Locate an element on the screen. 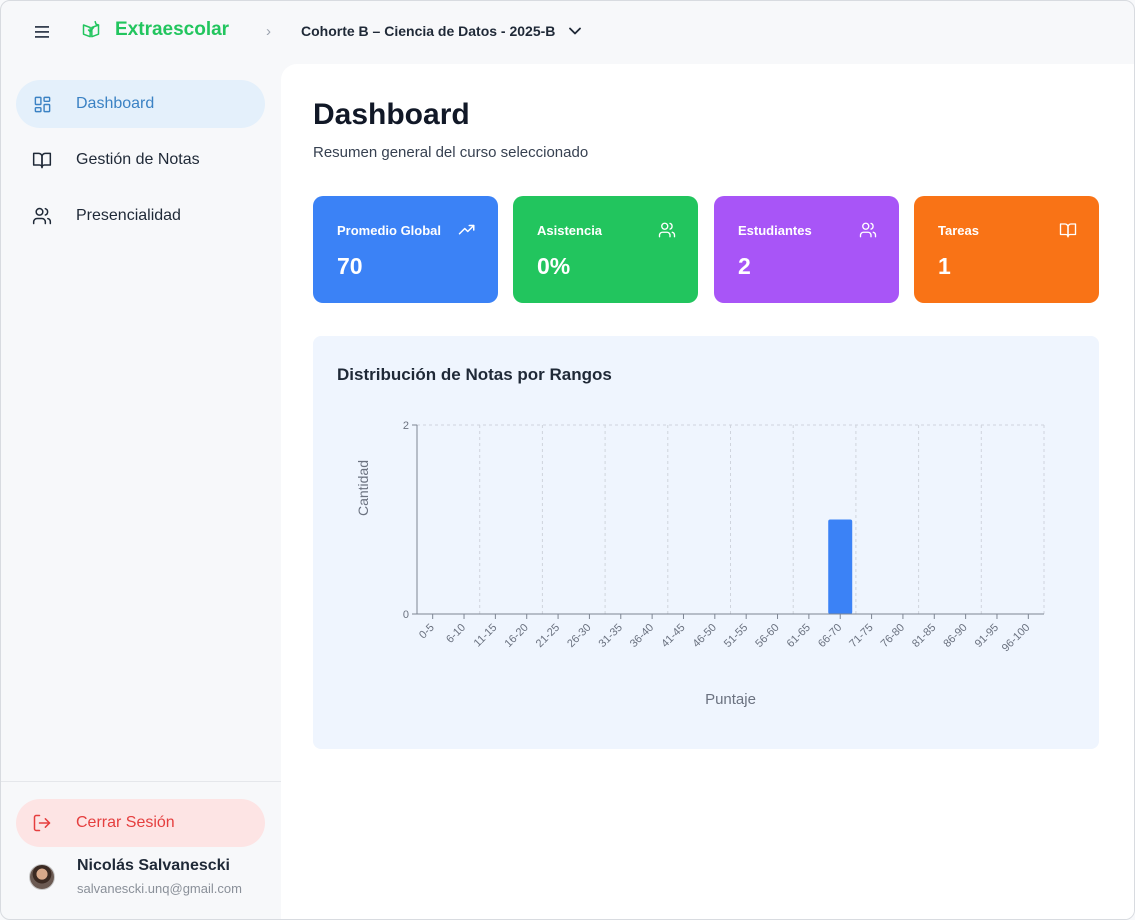 The image size is (1135, 920). user-email: salvanescki.unq@gmail.com is located at coordinates (159, 888).